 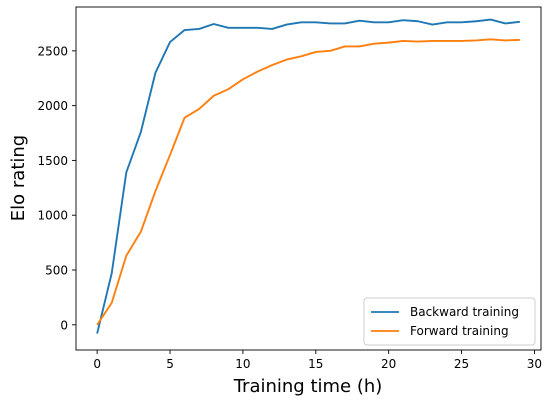 What do you see at coordinates (315, 364) in the screenshot?
I see `x-tick-label: 15` at bounding box center [315, 364].